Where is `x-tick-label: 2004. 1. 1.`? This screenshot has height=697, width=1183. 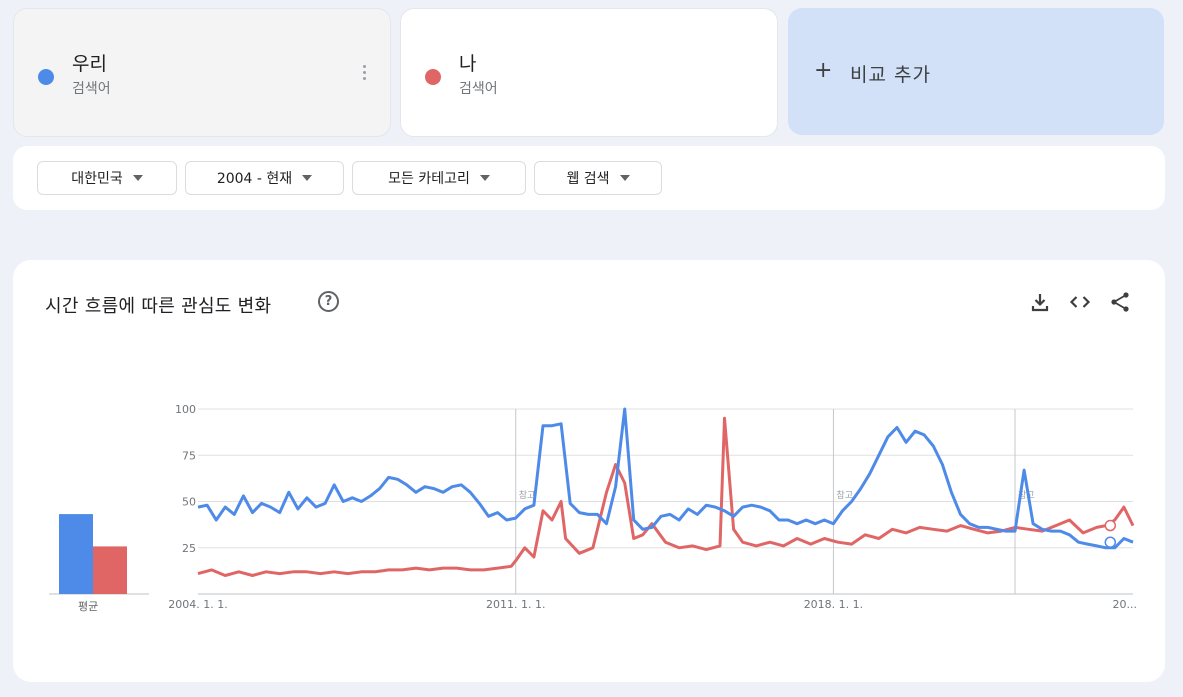 x-tick-label: 2004. 1. 1. is located at coordinates (197, 604).